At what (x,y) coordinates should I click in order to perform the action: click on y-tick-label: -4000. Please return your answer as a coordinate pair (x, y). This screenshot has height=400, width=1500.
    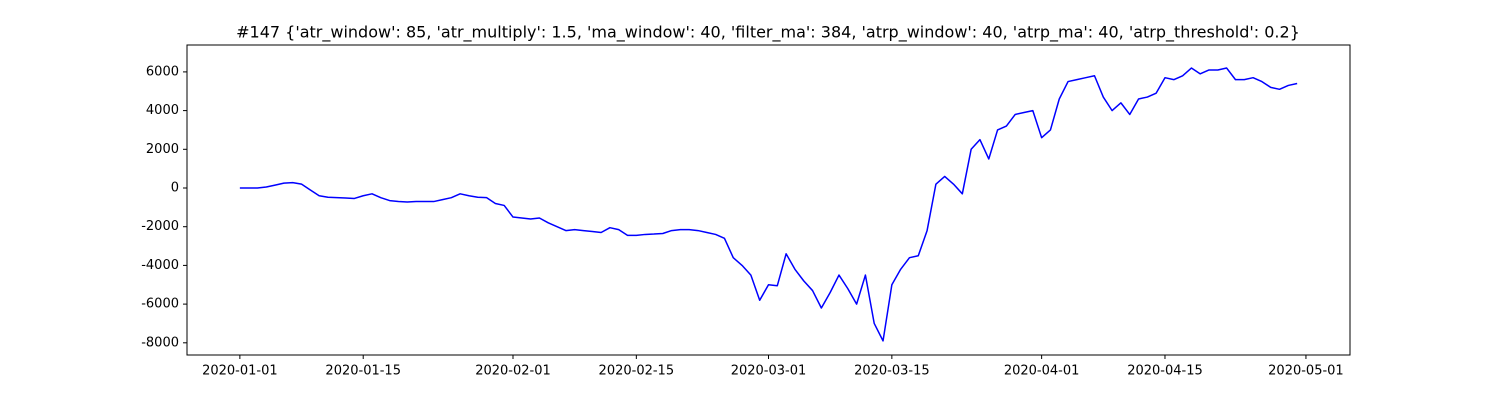
    Looking at the image, I should click on (160, 265).